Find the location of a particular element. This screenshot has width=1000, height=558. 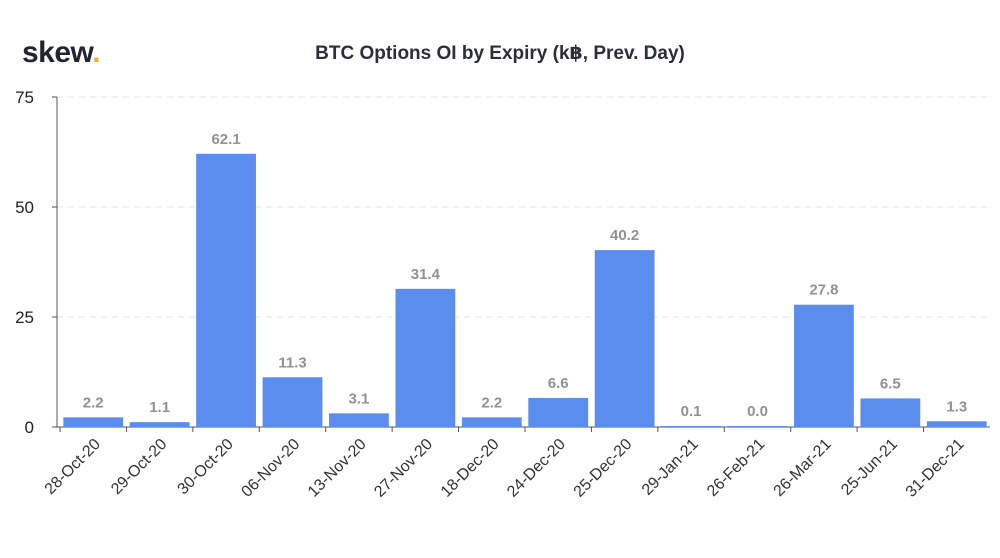

x-tick-label: 29-Oct-20 is located at coordinates (139, 467).